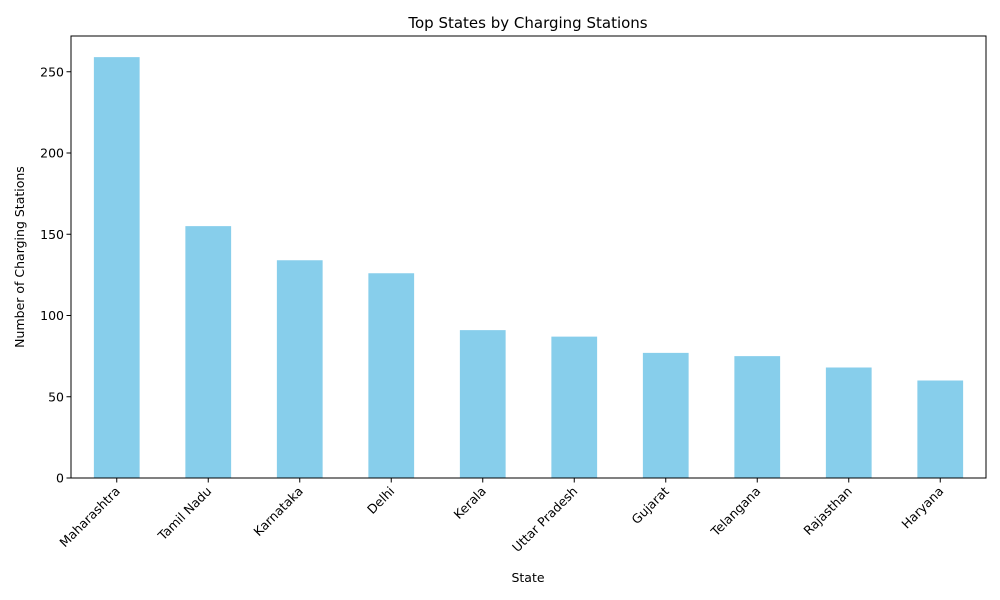 The height and width of the screenshot is (600, 1000). Describe the element at coordinates (544, 519) in the screenshot. I see `x-tick-label: Uttar Pradesh` at that location.